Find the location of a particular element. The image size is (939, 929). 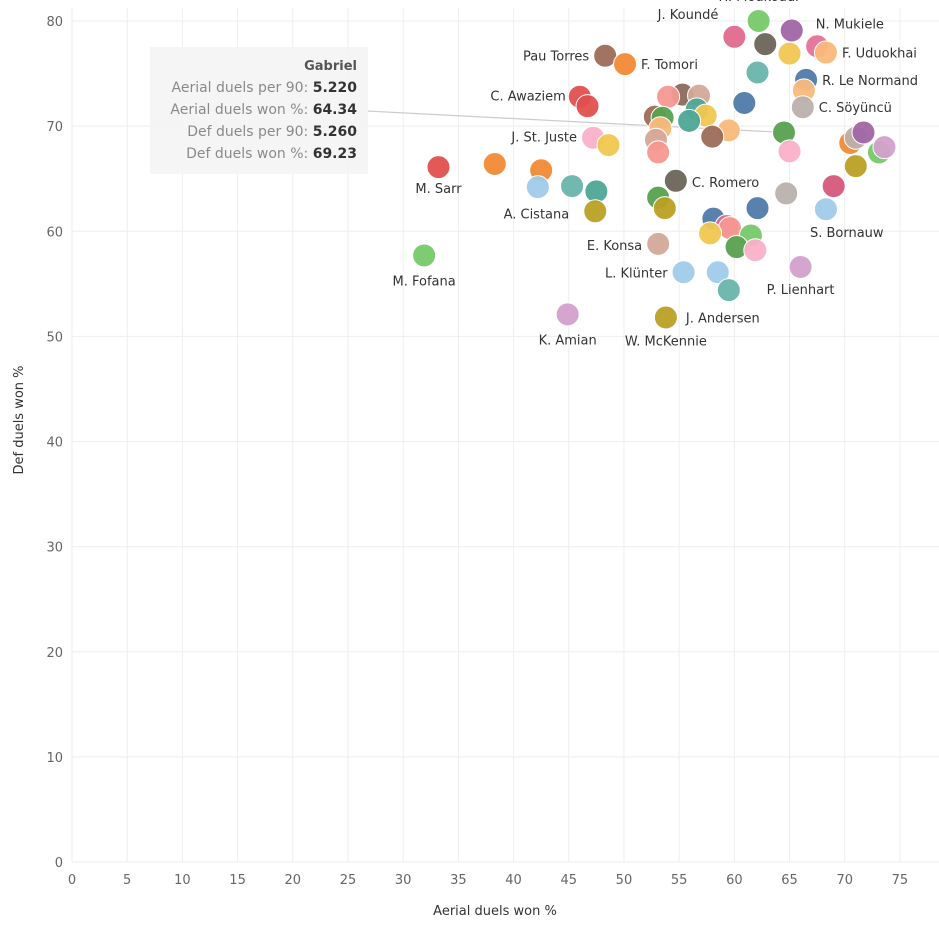

point-label: A. Cistana is located at coordinates (537, 214).